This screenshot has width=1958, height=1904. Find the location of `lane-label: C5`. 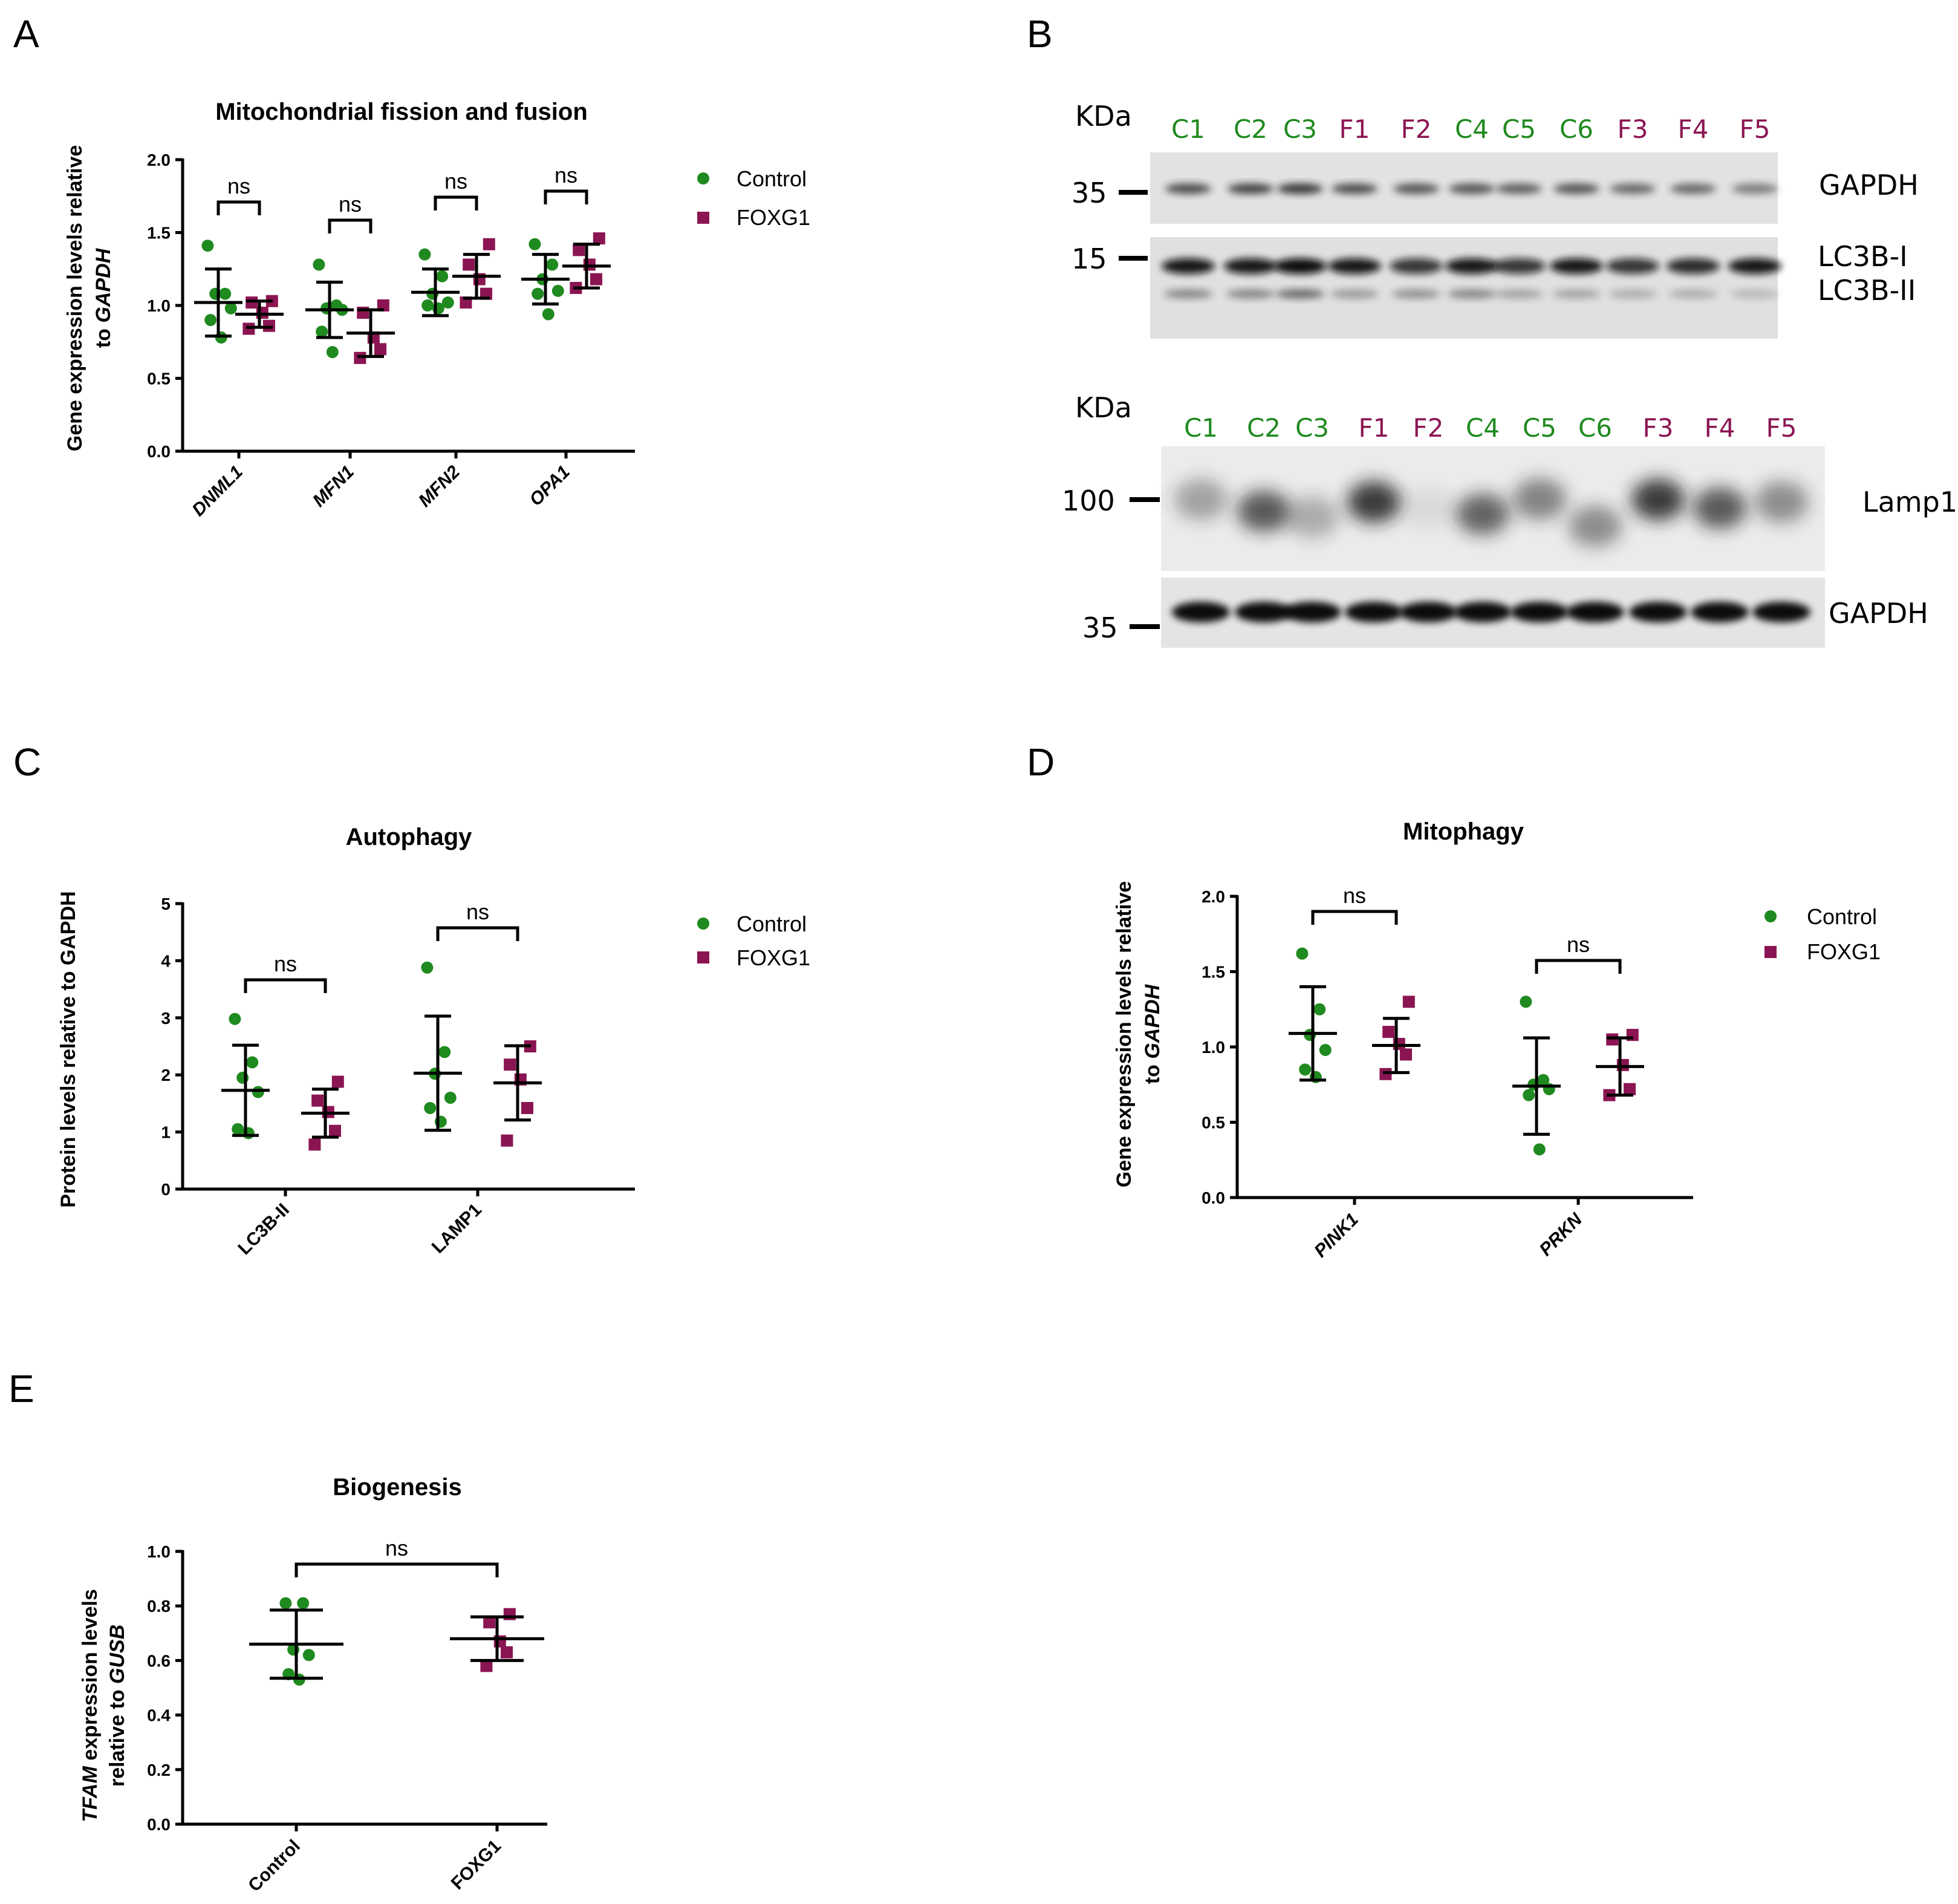

lane-label: C5 is located at coordinates (1539, 428).